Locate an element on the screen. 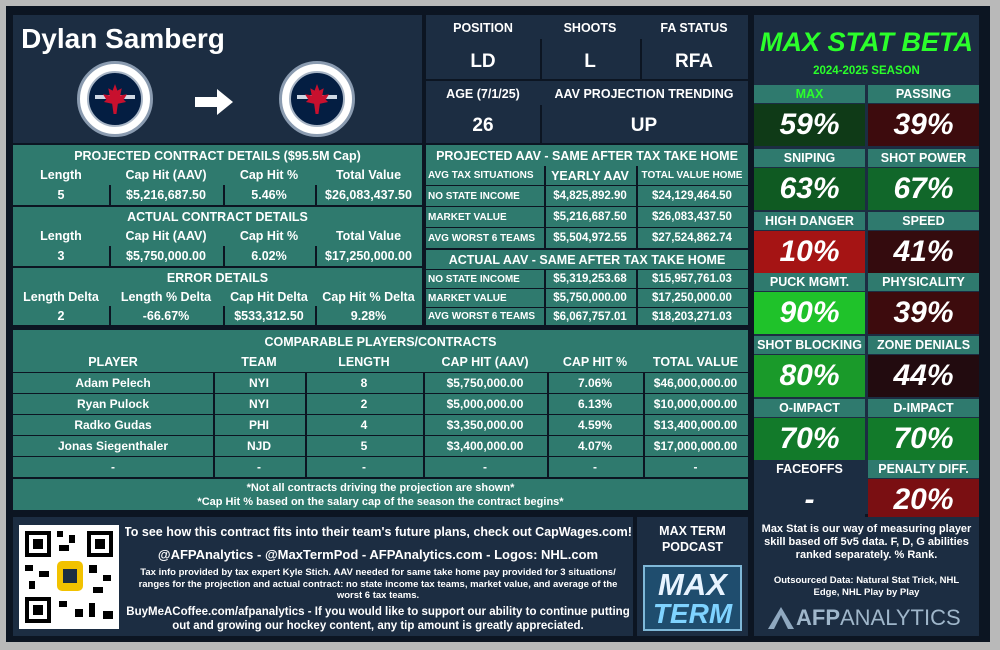 The width and height of the screenshot is (1000, 650). max-term-logo: MAX TERM is located at coordinates (692, 598).